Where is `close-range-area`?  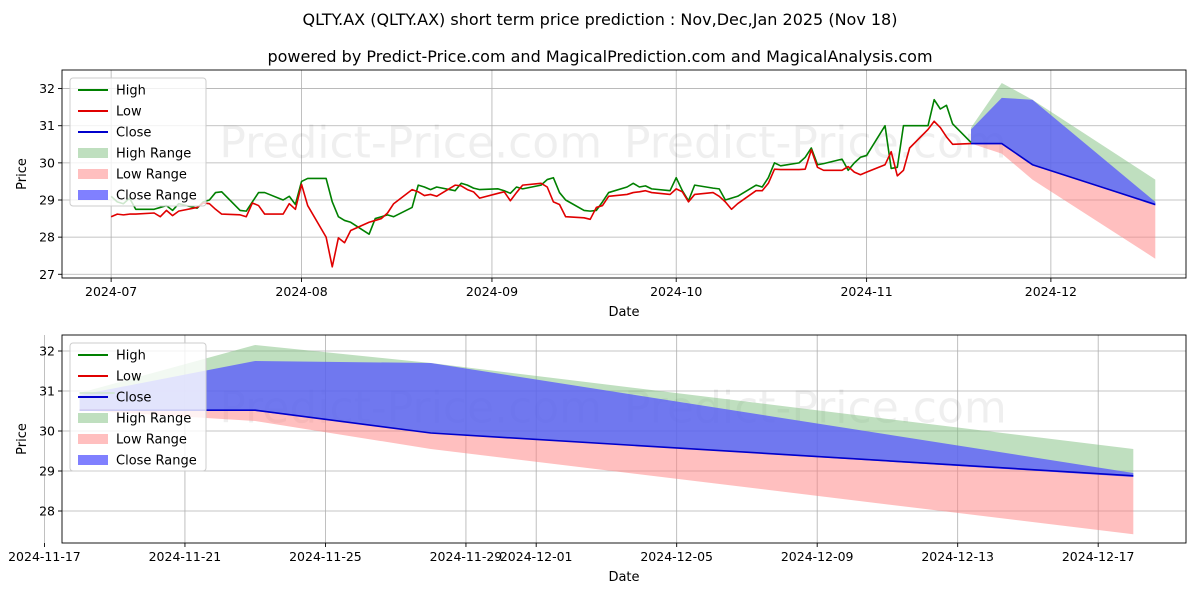
close-range-area is located at coordinates (1063, 151).